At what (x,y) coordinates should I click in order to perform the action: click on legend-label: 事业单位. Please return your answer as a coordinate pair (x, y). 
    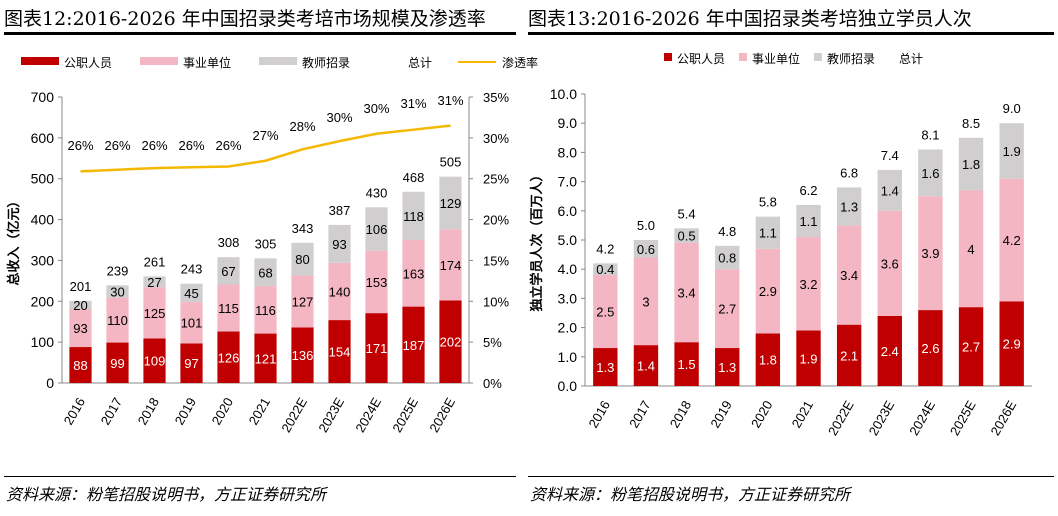
    Looking at the image, I should click on (776, 58).